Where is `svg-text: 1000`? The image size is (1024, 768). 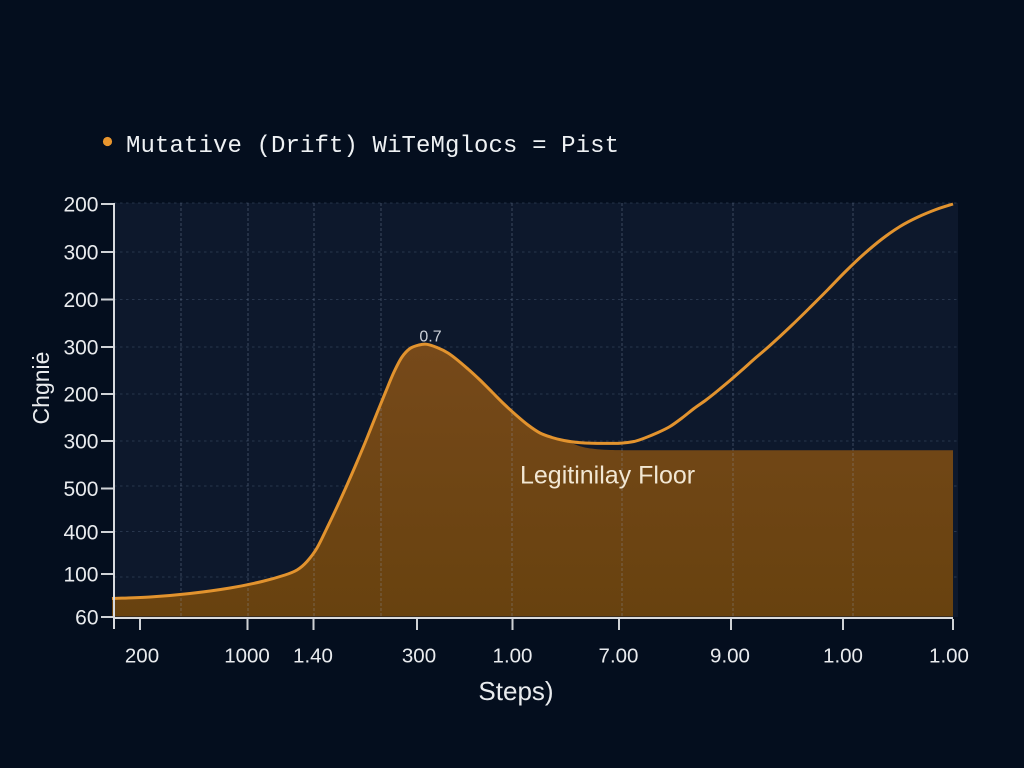
svg-text: 1000 is located at coordinates (247, 656).